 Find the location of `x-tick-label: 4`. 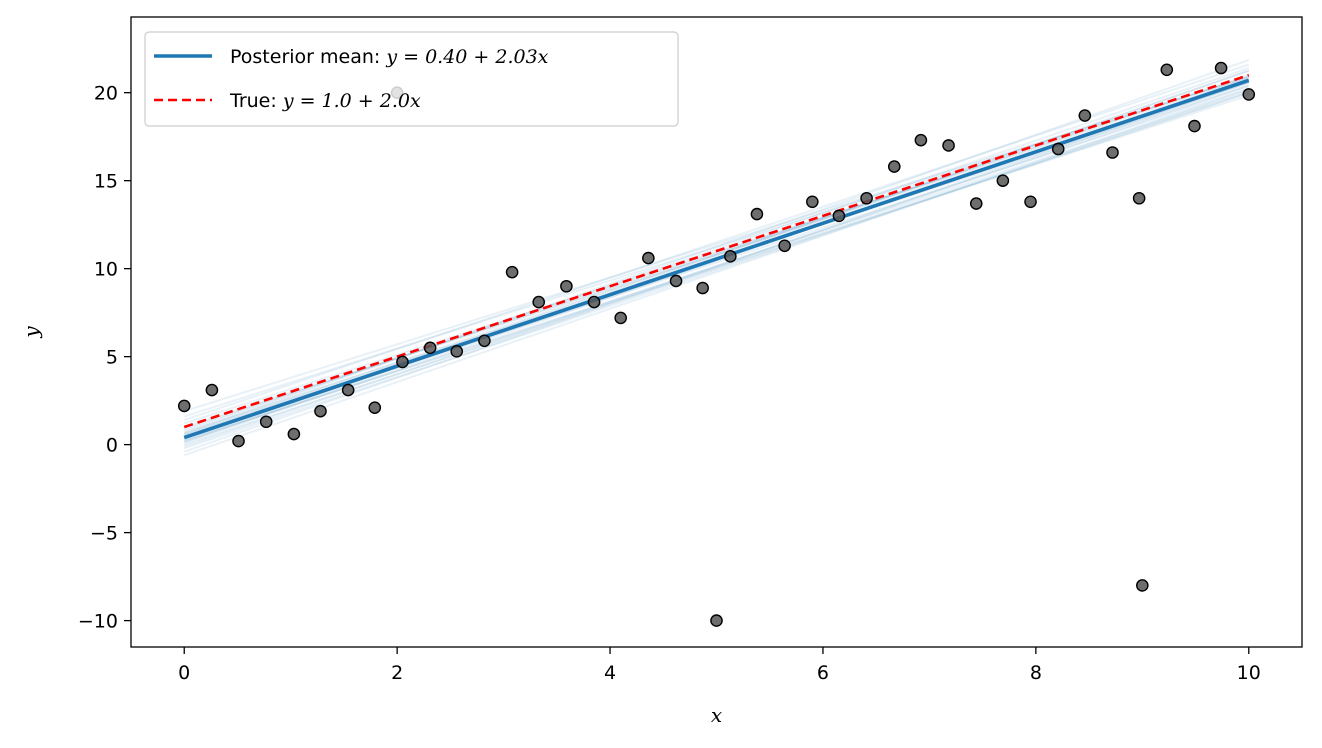

x-tick-label: 4 is located at coordinates (610, 673).